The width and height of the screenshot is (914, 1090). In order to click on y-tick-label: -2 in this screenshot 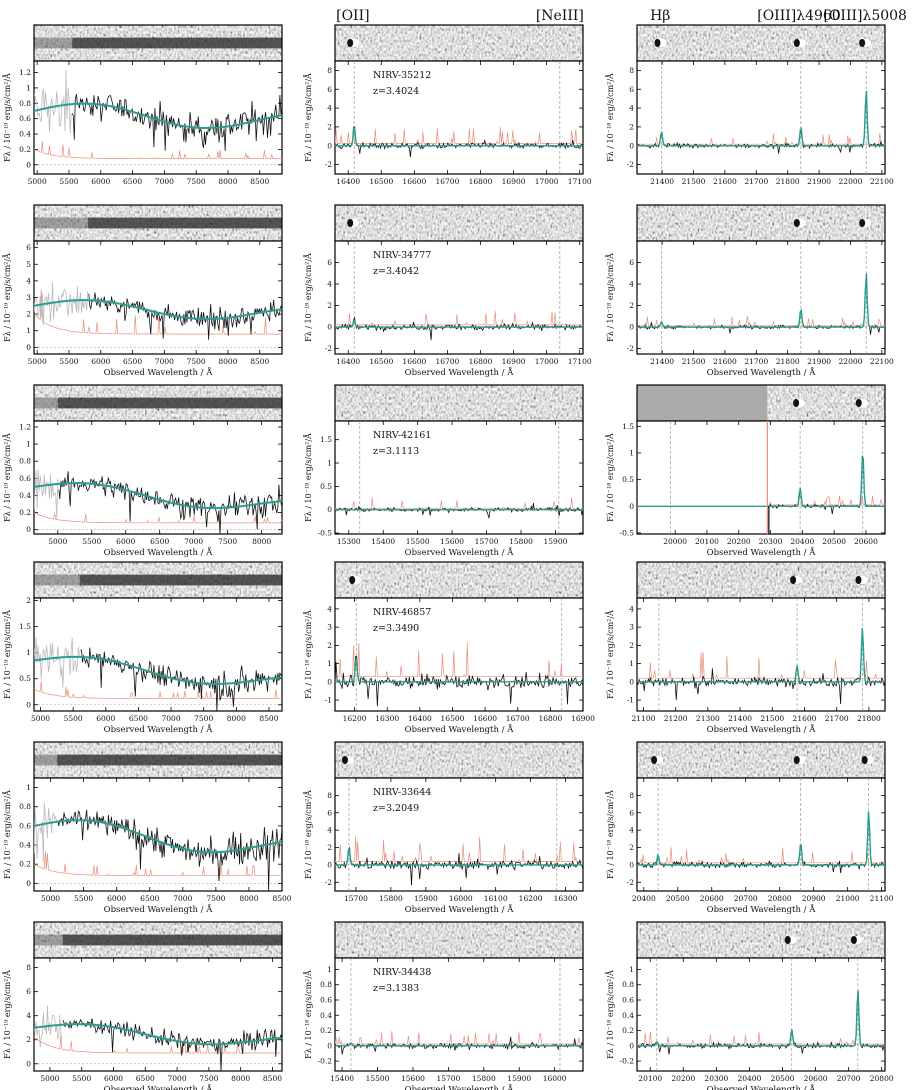, I will do `click(329, 348)`.